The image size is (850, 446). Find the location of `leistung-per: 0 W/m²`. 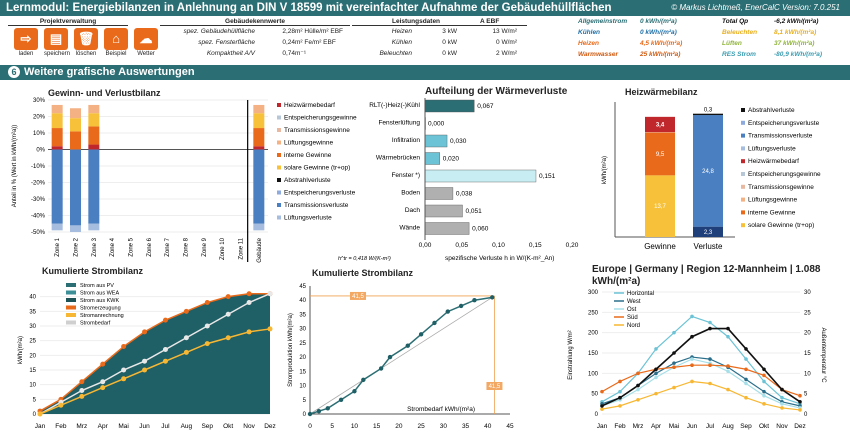

leistung-per: 0 W/m² is located at coordinates (506, 42).